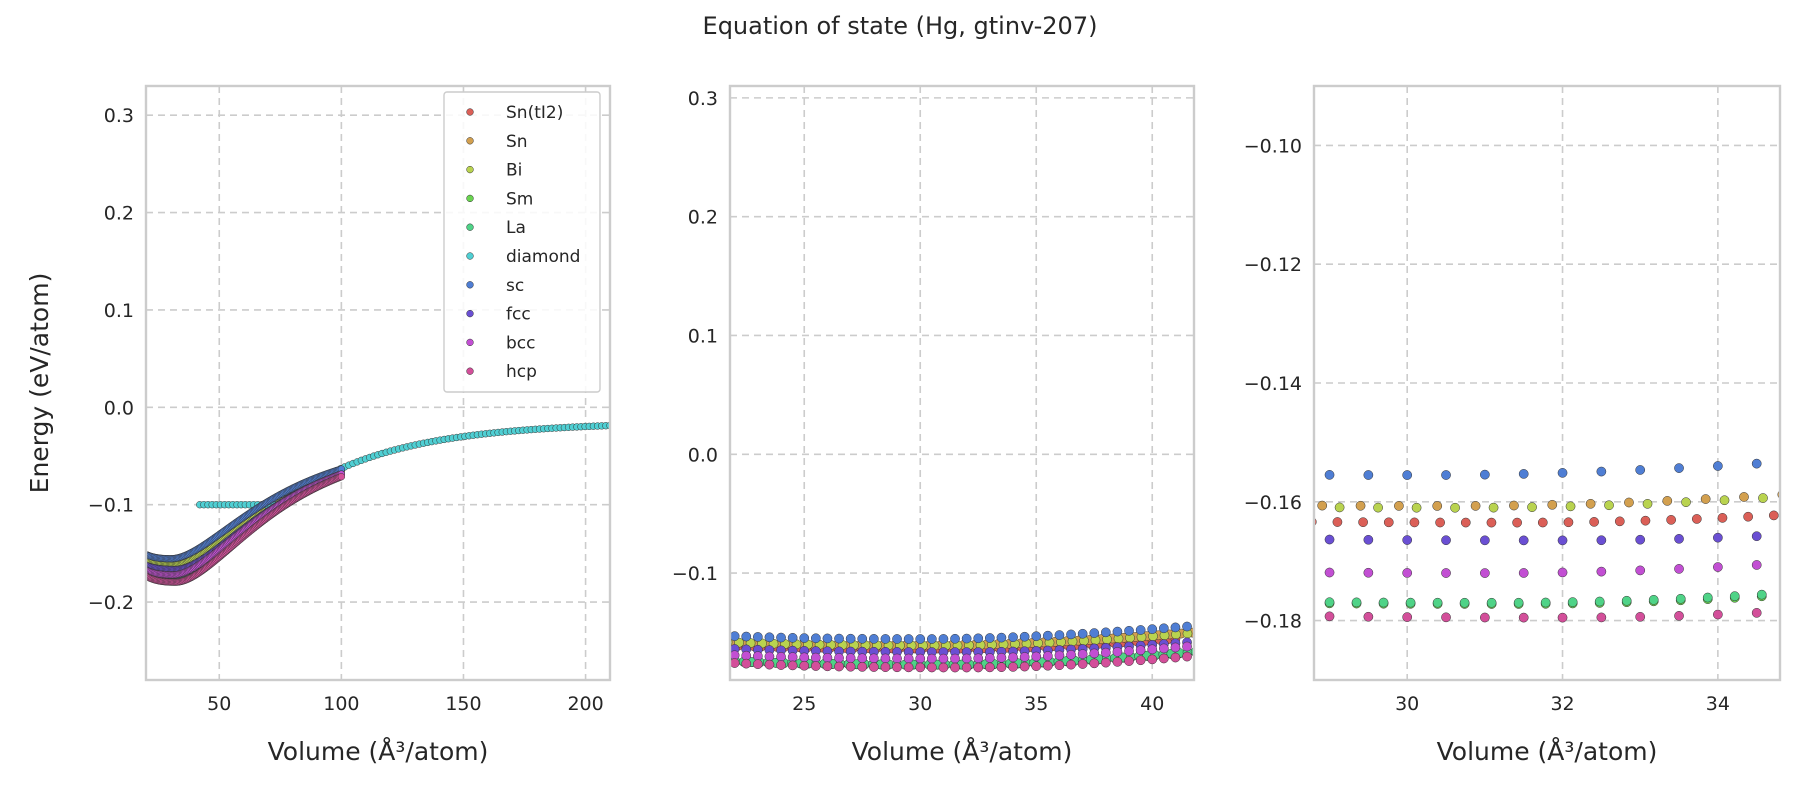  Describe the element at coordinates (1562, 704) in the screenshot. I see `x-tick-label: 32` at that location.